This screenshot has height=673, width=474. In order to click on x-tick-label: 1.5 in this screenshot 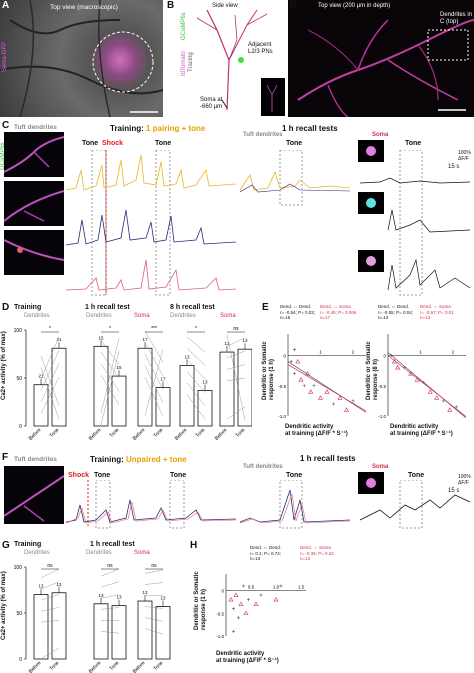, I will do `click(301, 587)`.